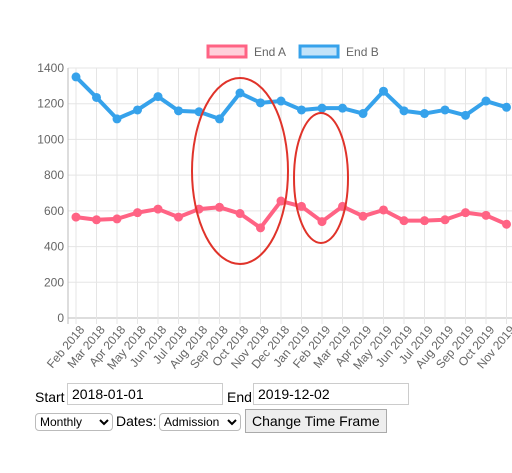 The image size is (512, 473). I want to click on y-tick-label: 800, so click(54, 175).